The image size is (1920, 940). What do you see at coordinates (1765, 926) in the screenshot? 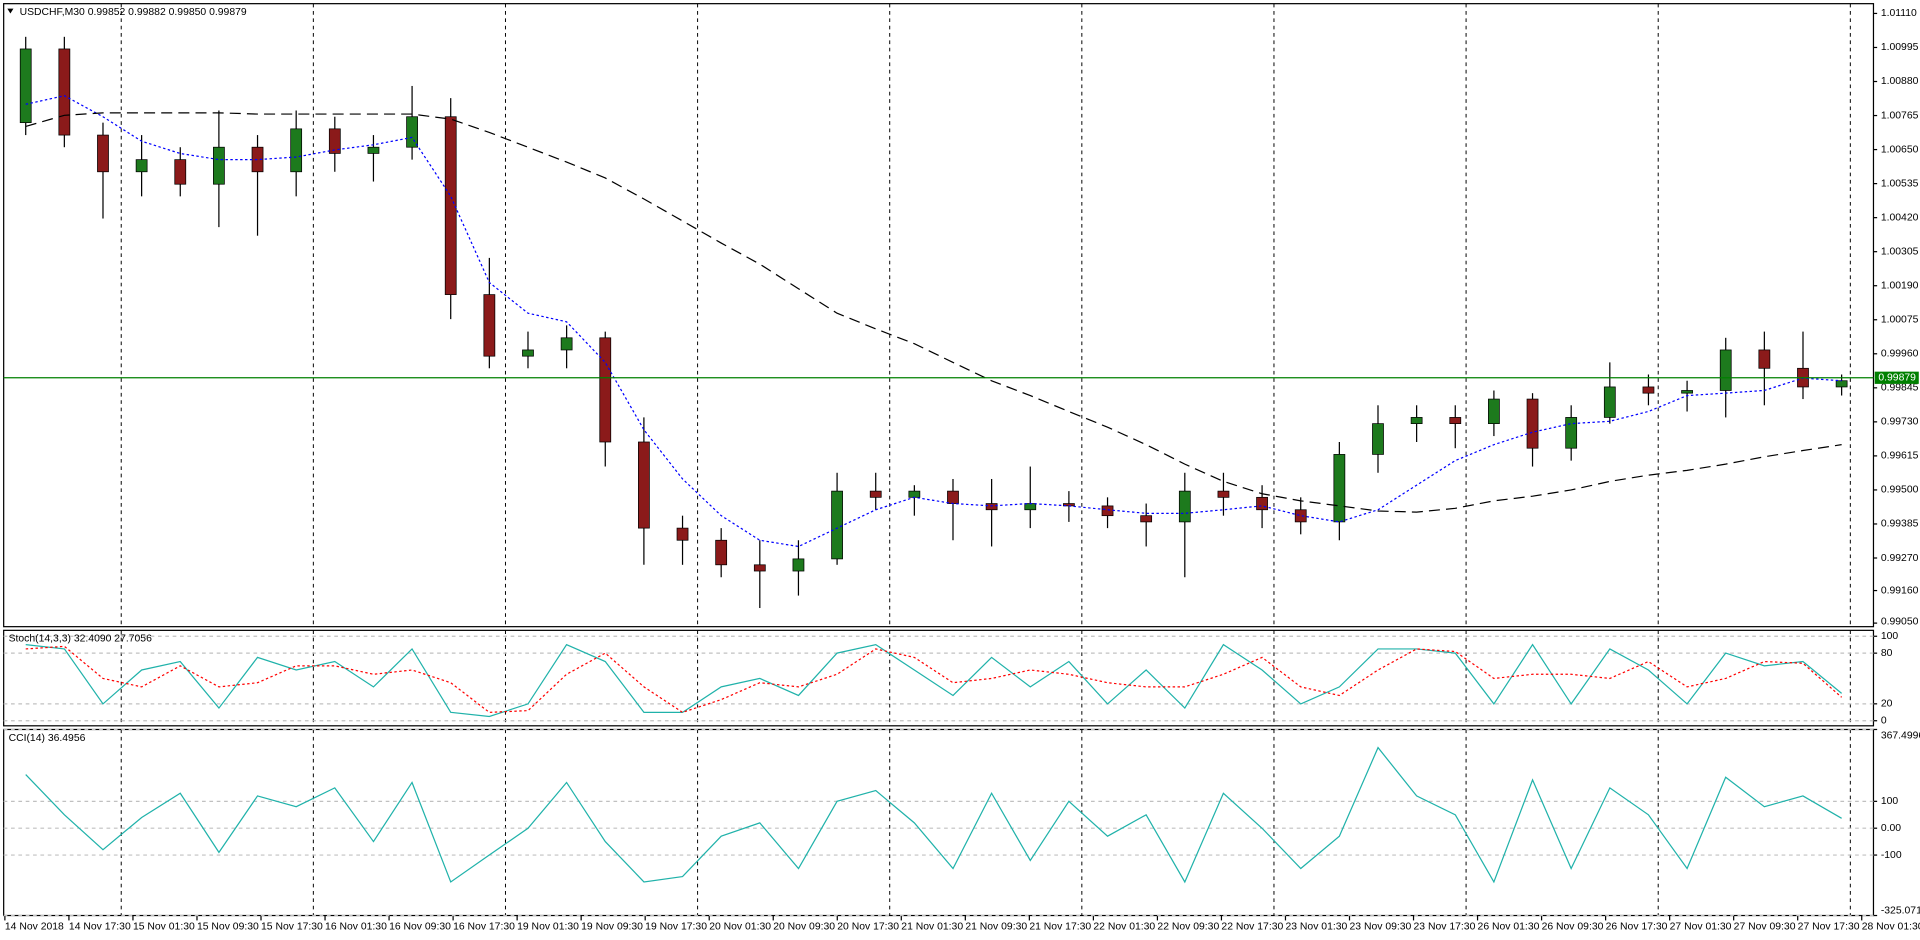
I see `x-tick-label: 27 Nov 09:30` at bounding box center [1765, 926].